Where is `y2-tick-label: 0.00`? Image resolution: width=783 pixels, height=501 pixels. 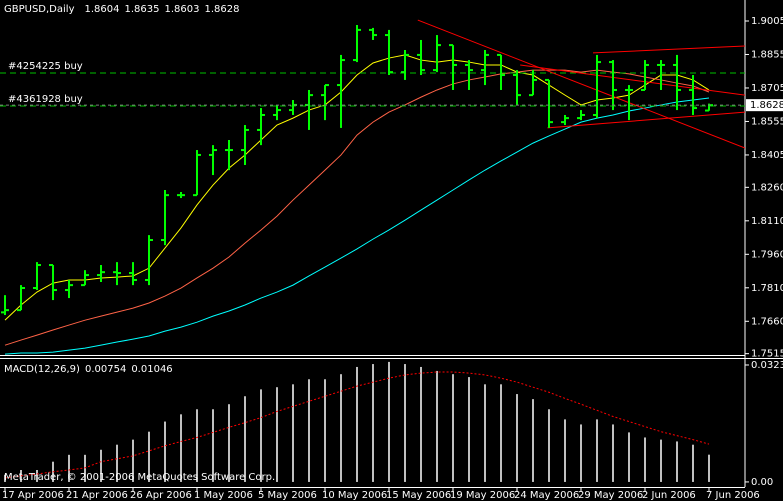
y2-tick-label: 0.00 is located at coordinates (762, 482).